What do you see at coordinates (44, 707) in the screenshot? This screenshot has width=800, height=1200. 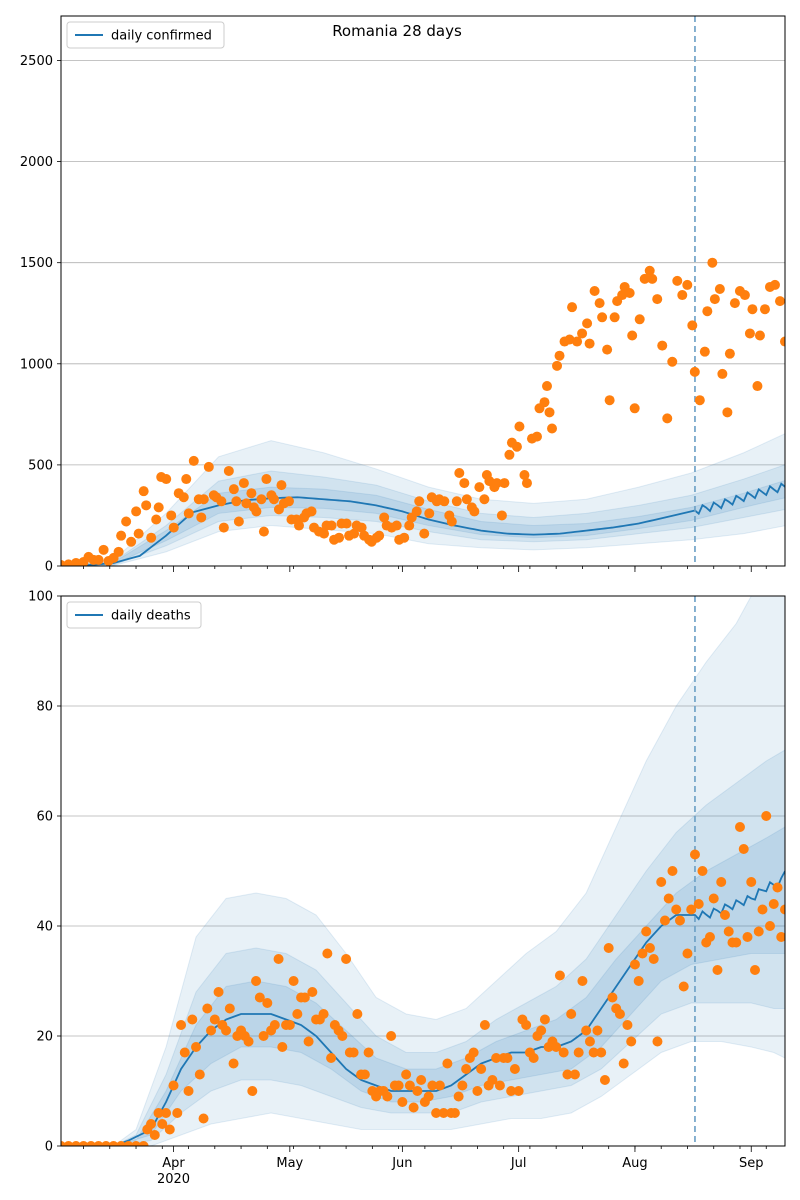 I see `y-tick-label: 80` at bounding box center [44, 707].